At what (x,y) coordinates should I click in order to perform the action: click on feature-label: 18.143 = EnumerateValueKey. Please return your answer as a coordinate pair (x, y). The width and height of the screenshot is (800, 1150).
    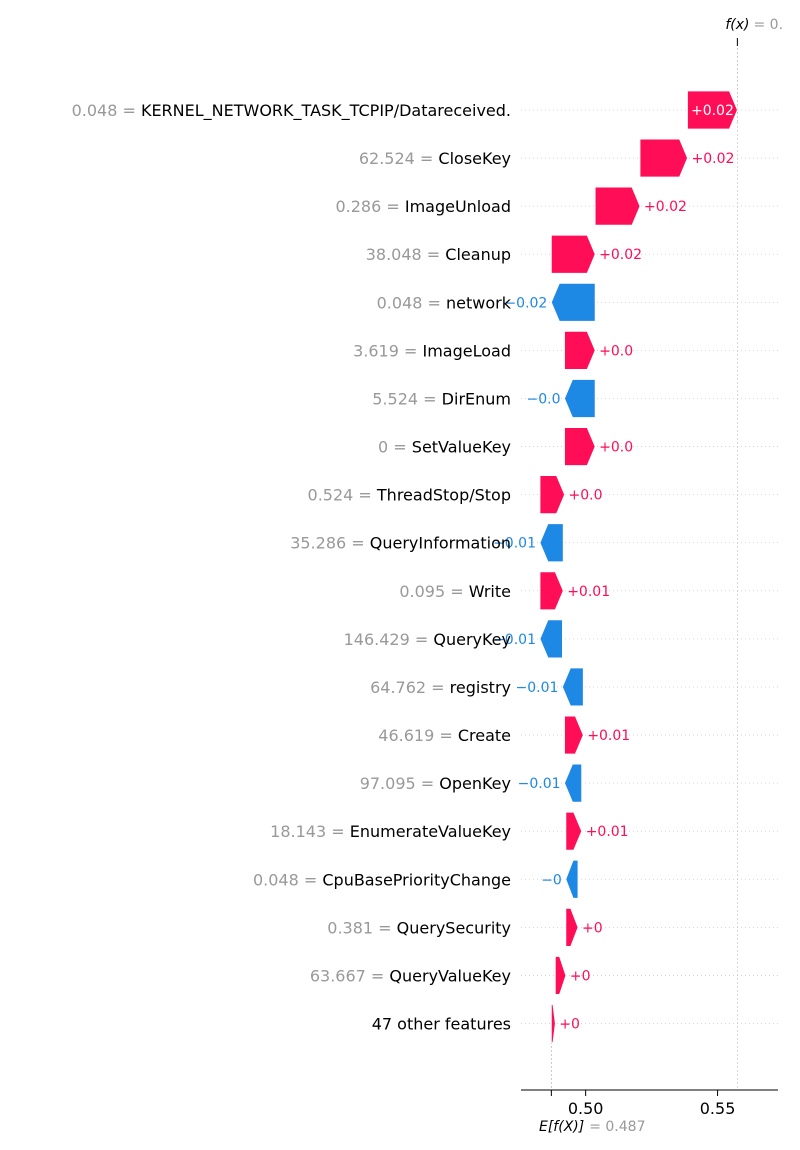
    Looking at the image, I should click on (390, 831).